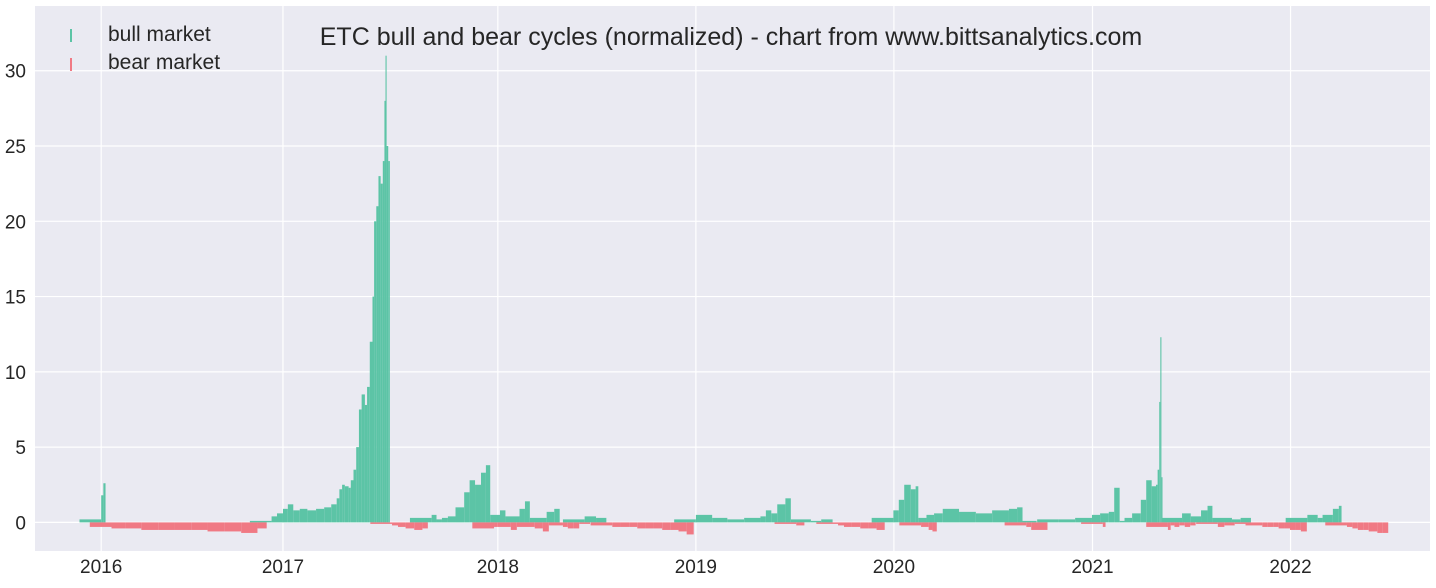  What do you see at coordinates (71, 64) in the screenshot?
I see `legend-bear-marker` at bounding box center [71, 64].